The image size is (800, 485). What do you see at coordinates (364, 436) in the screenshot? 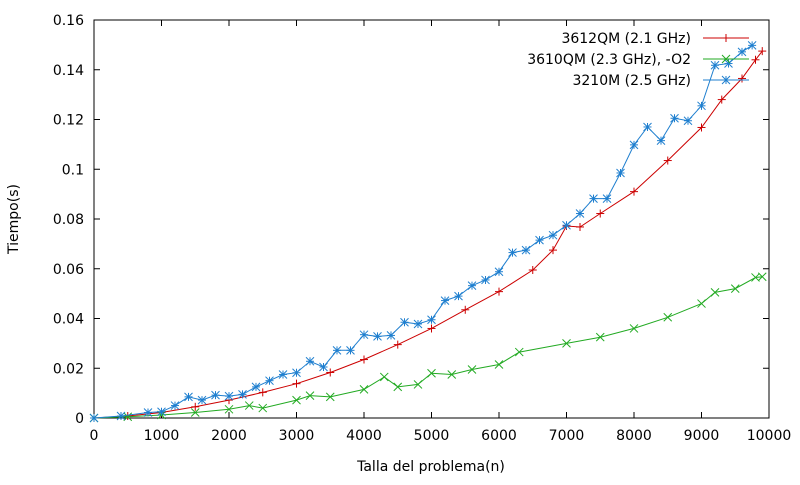
I see `x-tick-label: 4000` at bounding box center [364, 436].